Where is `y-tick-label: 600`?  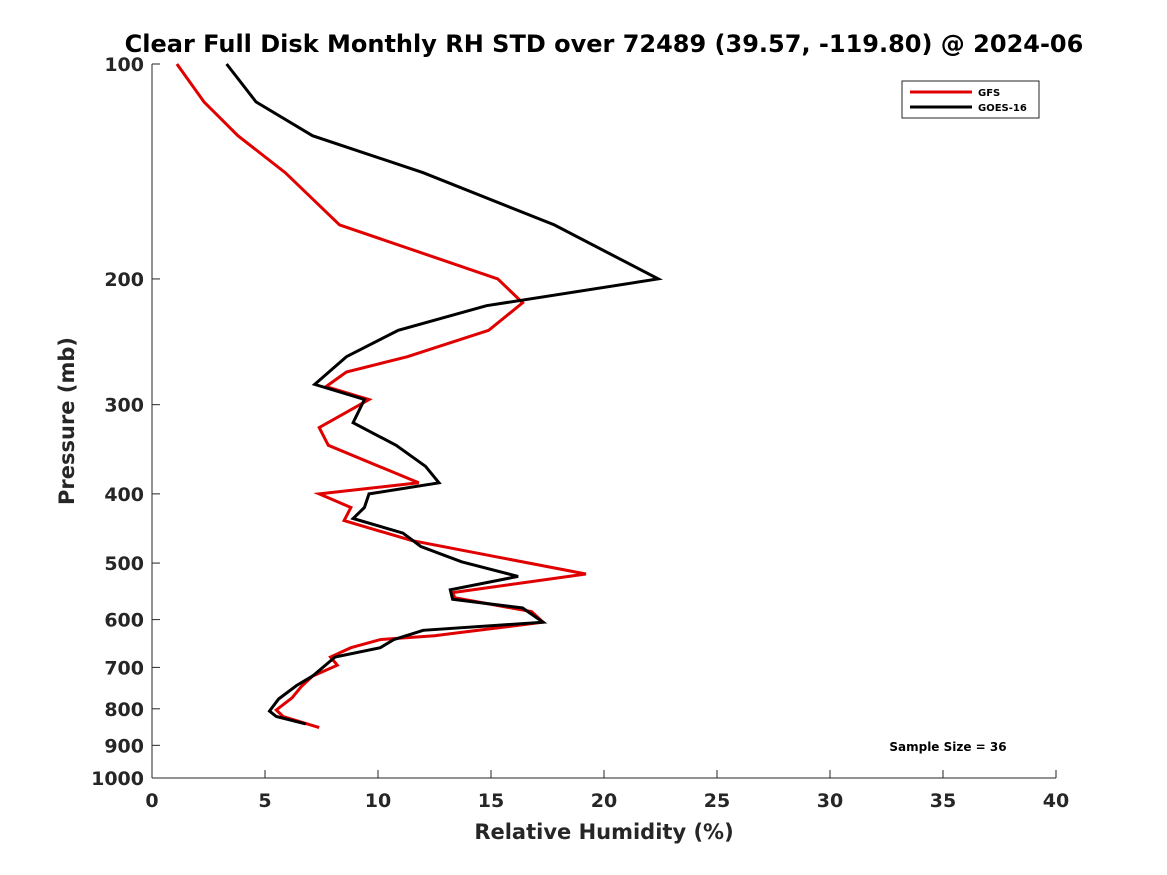 y-tick-label: 600 is located at coordinates (124, 621).